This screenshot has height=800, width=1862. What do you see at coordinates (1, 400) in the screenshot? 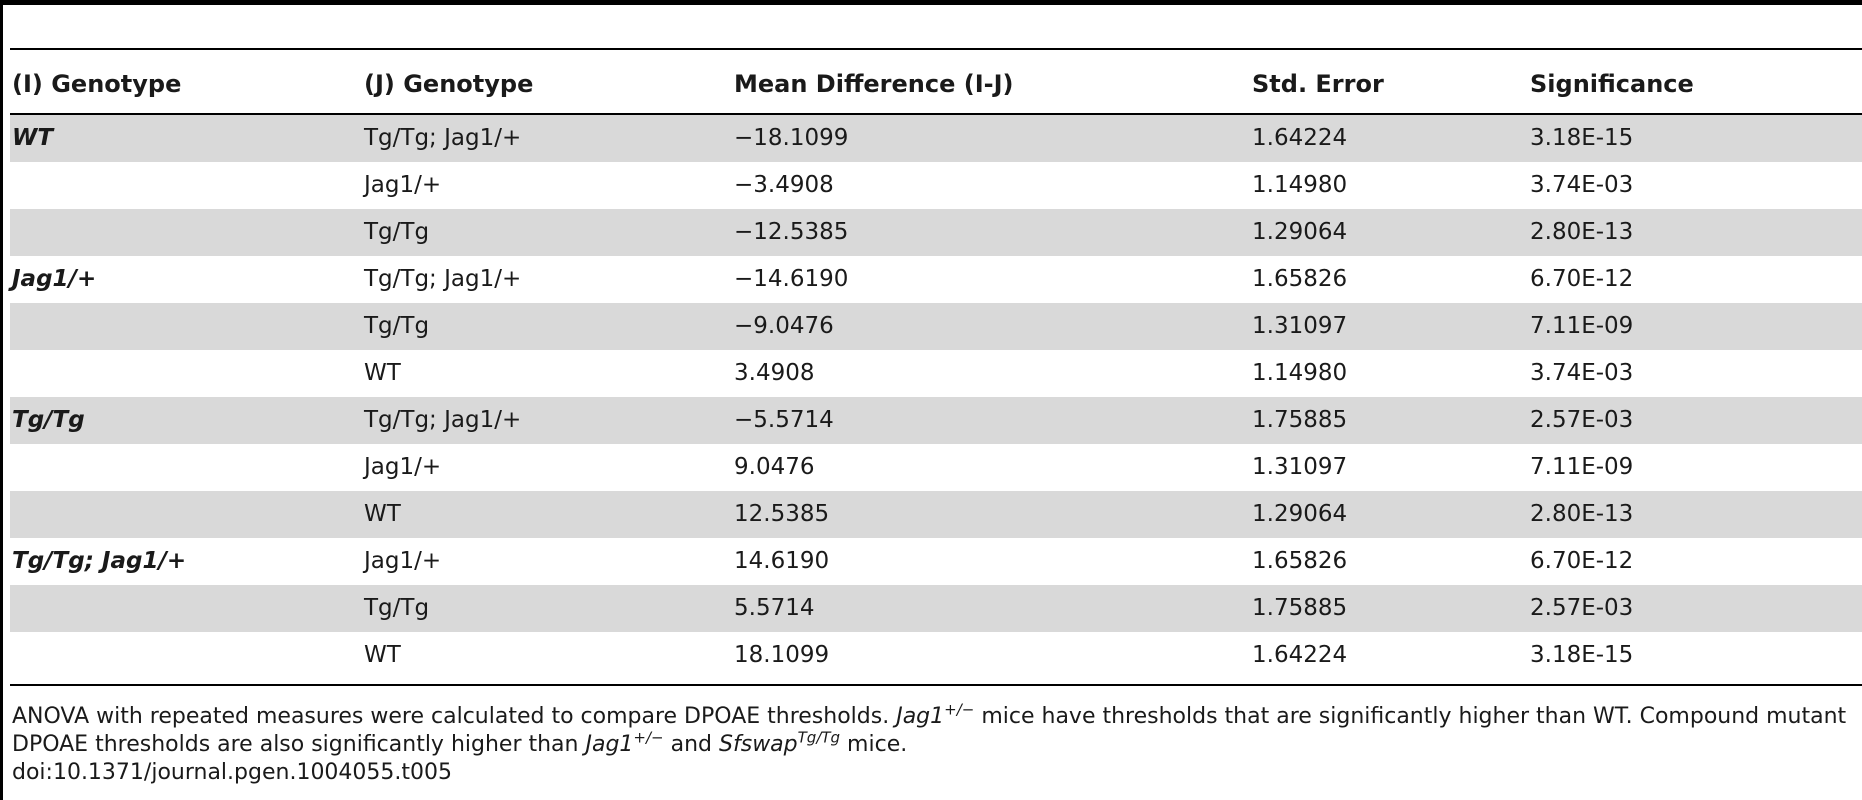
I see `page-left-edge` at bounding box center [1, 400].